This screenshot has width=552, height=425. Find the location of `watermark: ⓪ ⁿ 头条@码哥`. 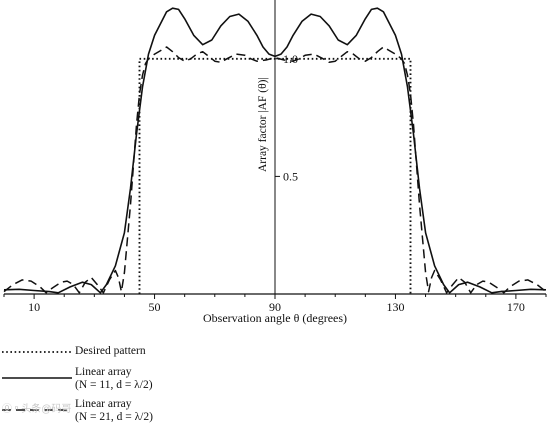

watermark: ⓪ ⁿ 头条@码哥 is located at coordinates (37, 409).